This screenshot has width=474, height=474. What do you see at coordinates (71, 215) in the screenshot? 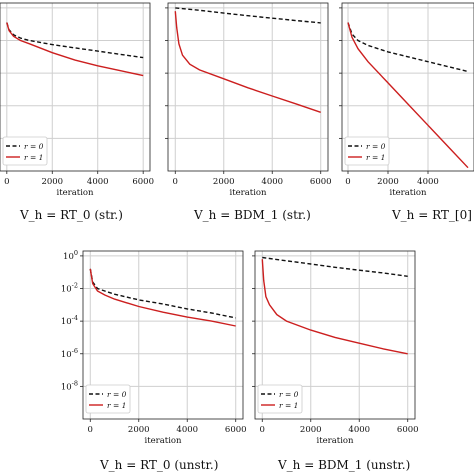
I see `caption-rt0-str: V_h = RT_0 (str.)` at bounding box center [71, 215].